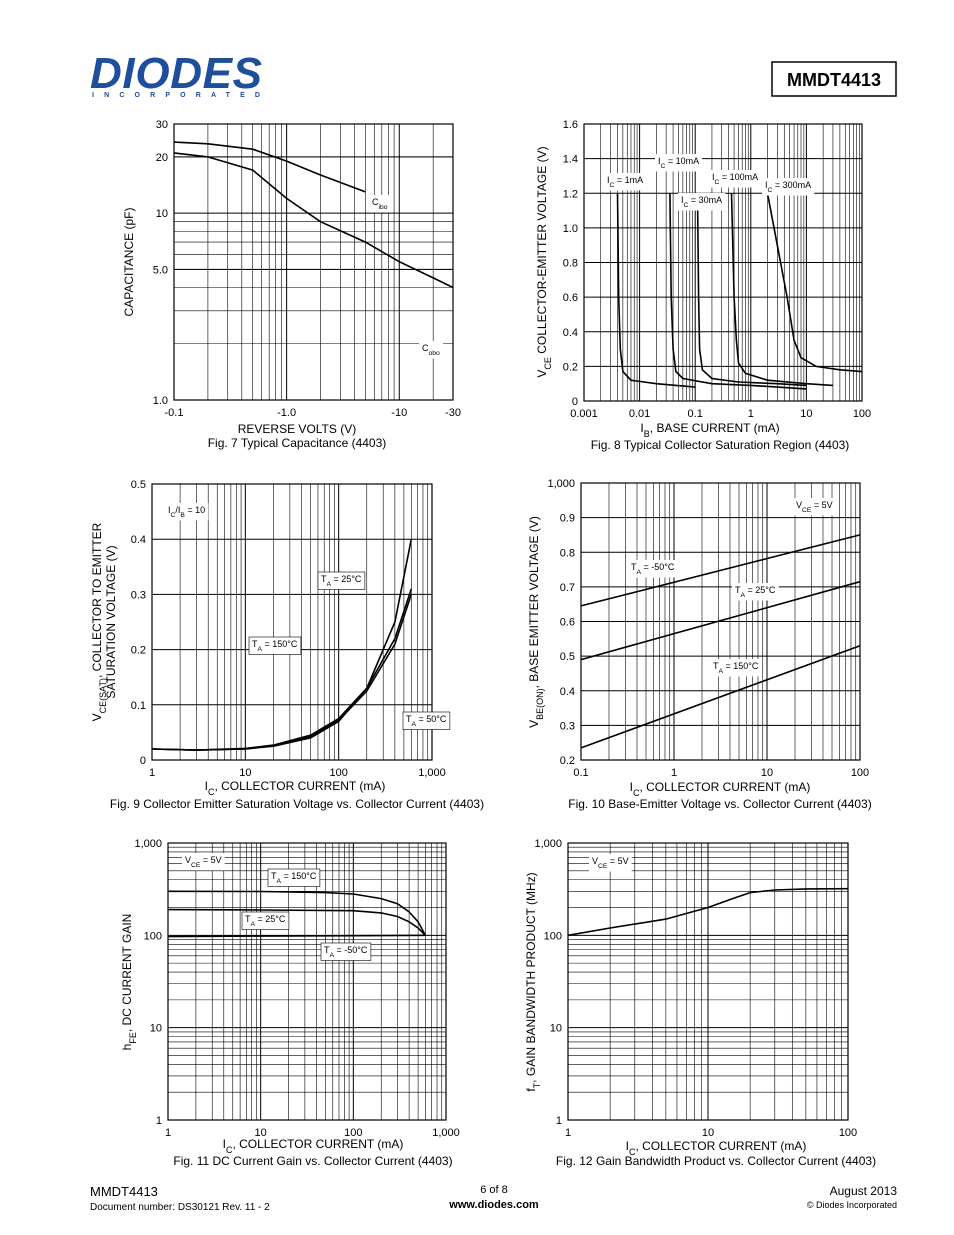 The height and width of the screenshot is (1235, 954). What do you see at coordinates (534, 602) in the screenshot?
I see `text-part: , BASE EMITTER VOLTAGE (V)` at bounding box center [534, 602].